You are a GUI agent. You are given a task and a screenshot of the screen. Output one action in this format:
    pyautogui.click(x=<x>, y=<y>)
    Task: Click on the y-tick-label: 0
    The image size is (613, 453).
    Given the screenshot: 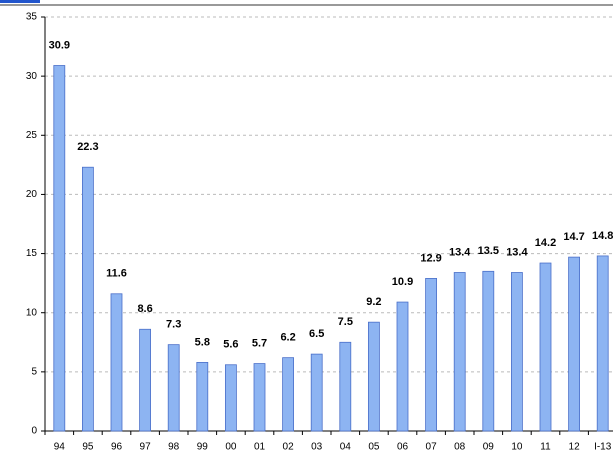 What is the action you would take?
    pyautogui.click(x=34, y=431)
    